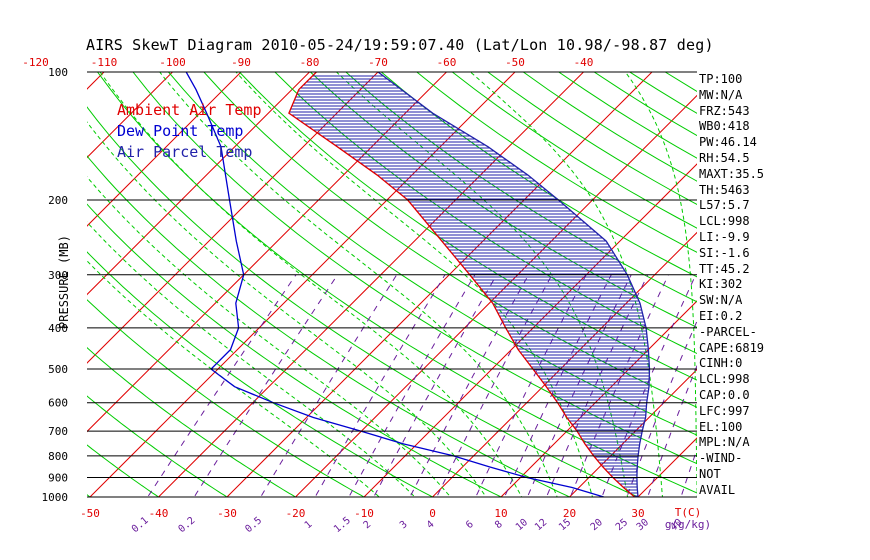 This screenshot has height=560, width=870. Describe the element at coordinates (470, 525) in the screenshot. I see `mixing-ratio-tick-label: 6` at that location.